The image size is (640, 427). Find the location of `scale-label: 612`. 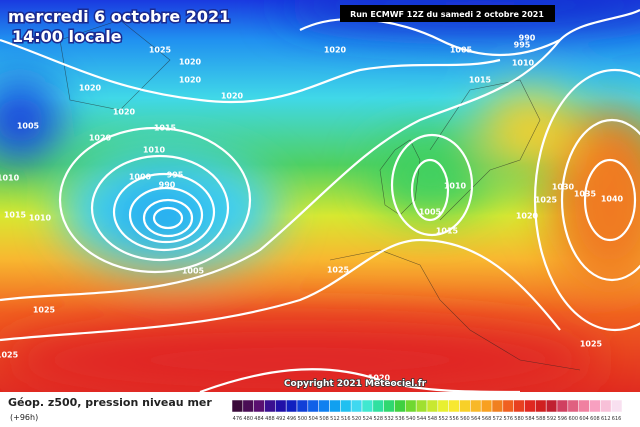

scale-label: 612 is located at coordinates (606, 419).